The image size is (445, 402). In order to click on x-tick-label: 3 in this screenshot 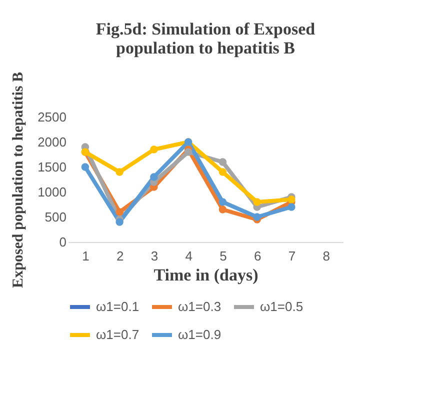, I will do `click(154, 256)`.